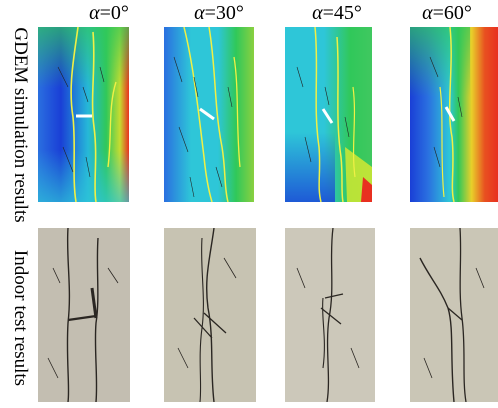 This screenshot has height=408, width=498. What do you see at coordinates (224, 13) in the screenshot?
I see `alpha-value: =30°` at bounding box center [224, 13].